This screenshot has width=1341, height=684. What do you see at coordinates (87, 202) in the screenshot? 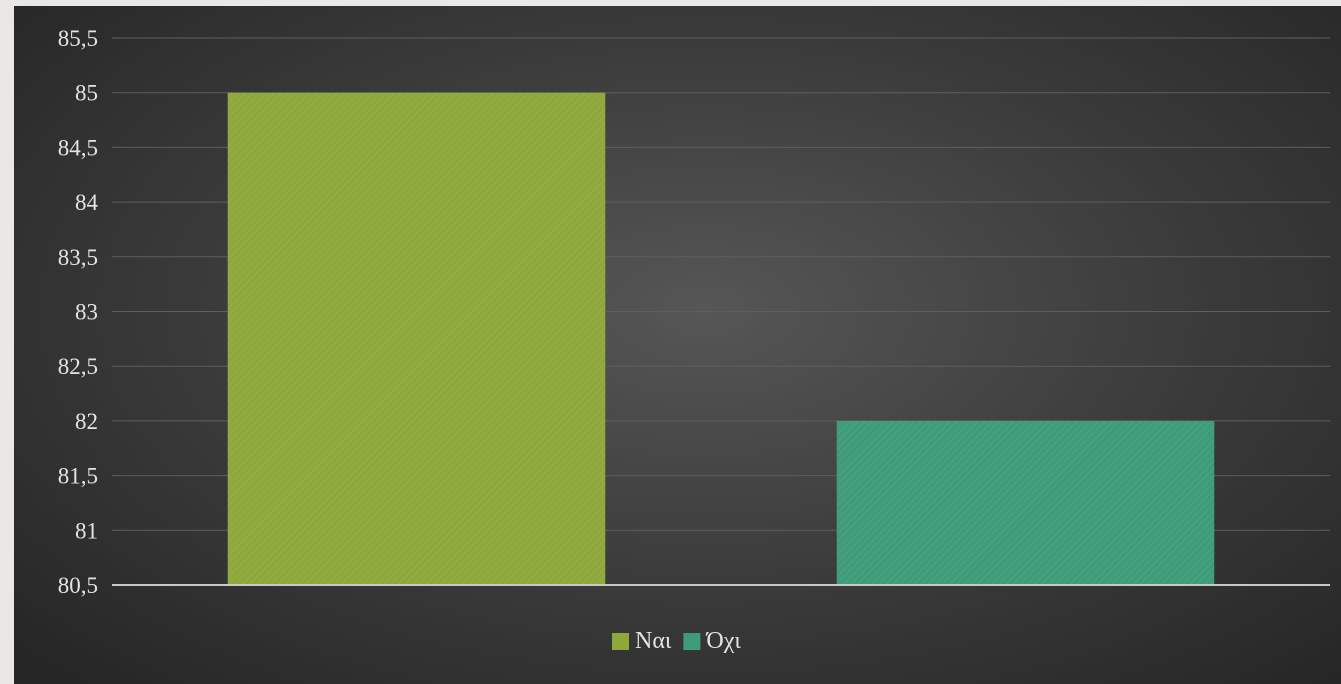
I see `y-tick-label: 84` at bounding box center [87, 202].